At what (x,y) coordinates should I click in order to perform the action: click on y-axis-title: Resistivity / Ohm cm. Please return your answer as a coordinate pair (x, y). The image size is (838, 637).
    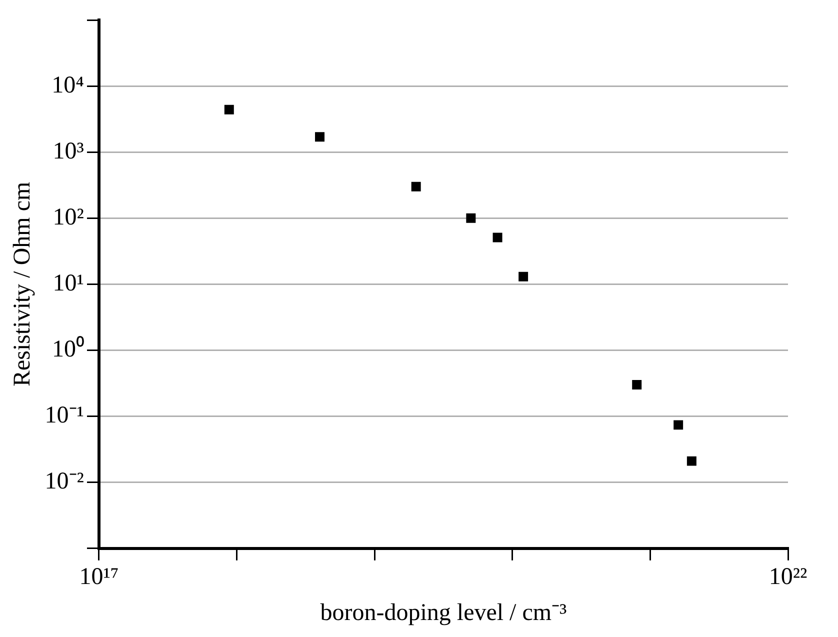
    Looking at the image, I should click on (23, 284).